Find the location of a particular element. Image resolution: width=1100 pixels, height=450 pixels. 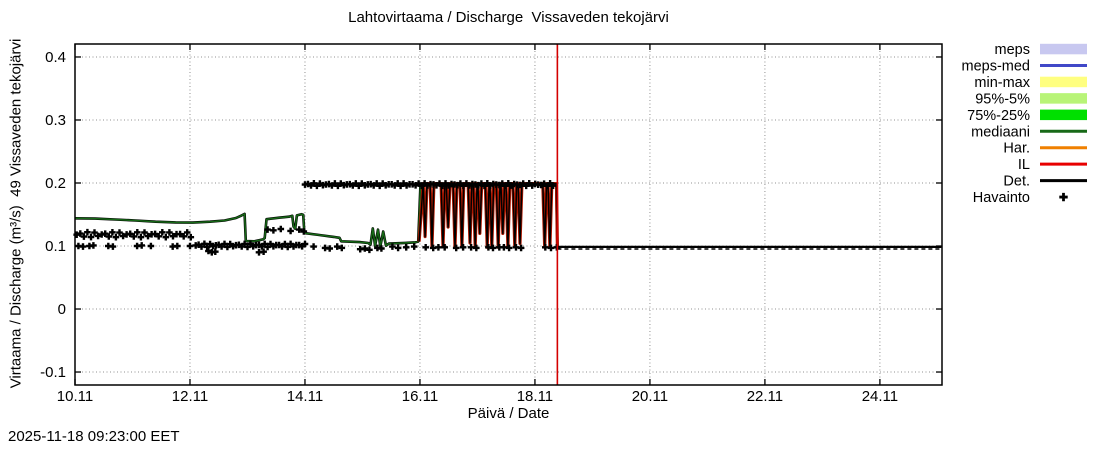

legend-label-95-5-: 95%-5% is located at coordinates (1002, 99).